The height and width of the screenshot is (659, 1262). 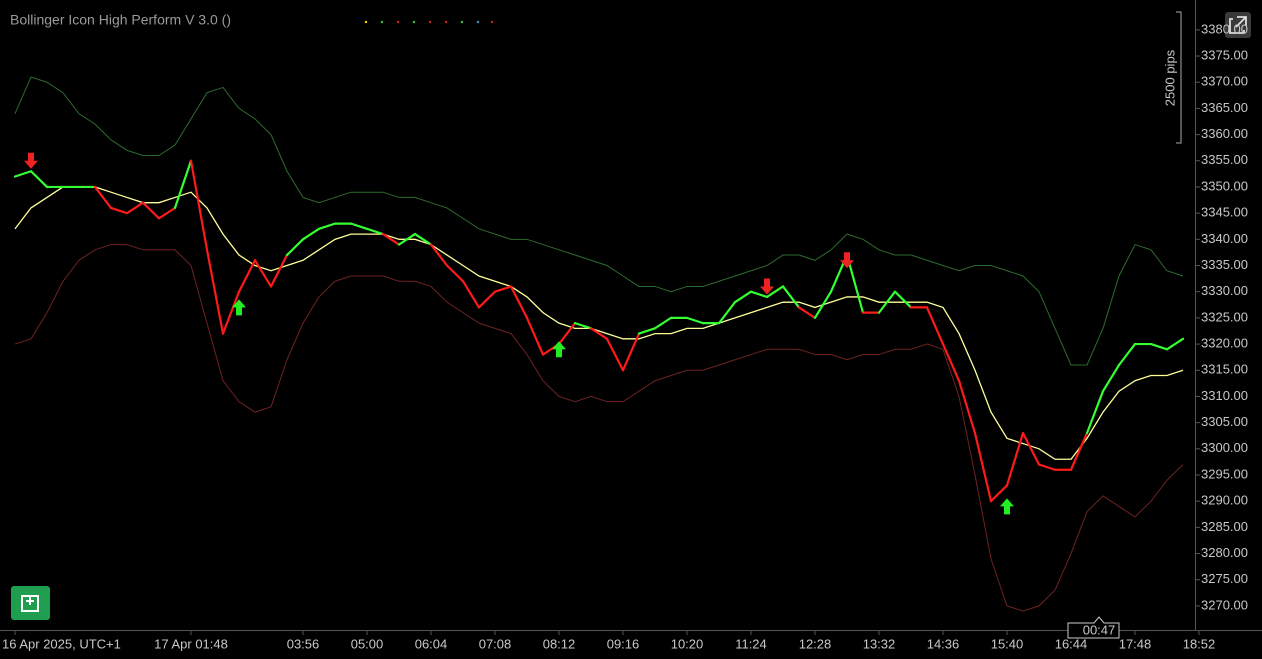 What do you see at coordinates (1007, 643) in the screenshot?
I see `x-tick-label: 15:40` at bounding box center [1007, 643].